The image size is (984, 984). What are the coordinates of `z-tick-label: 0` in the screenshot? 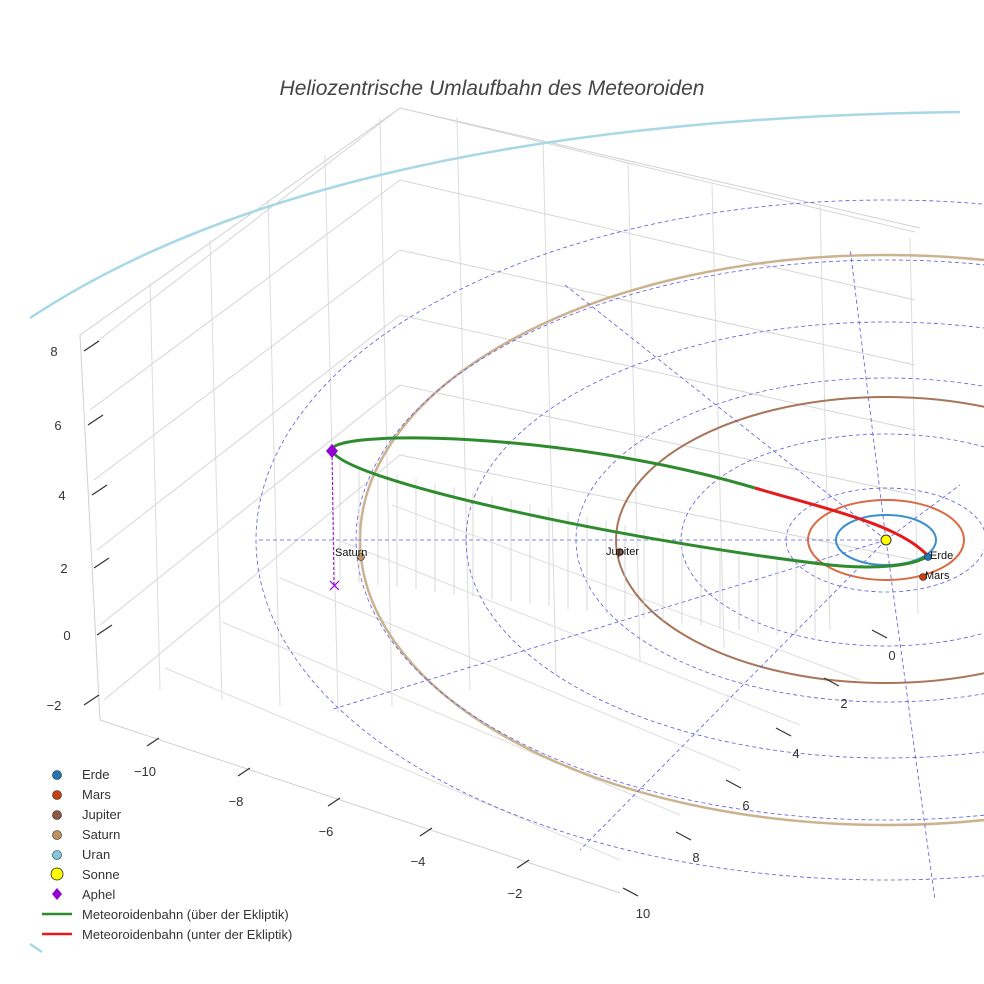 It's located at (66, 635).